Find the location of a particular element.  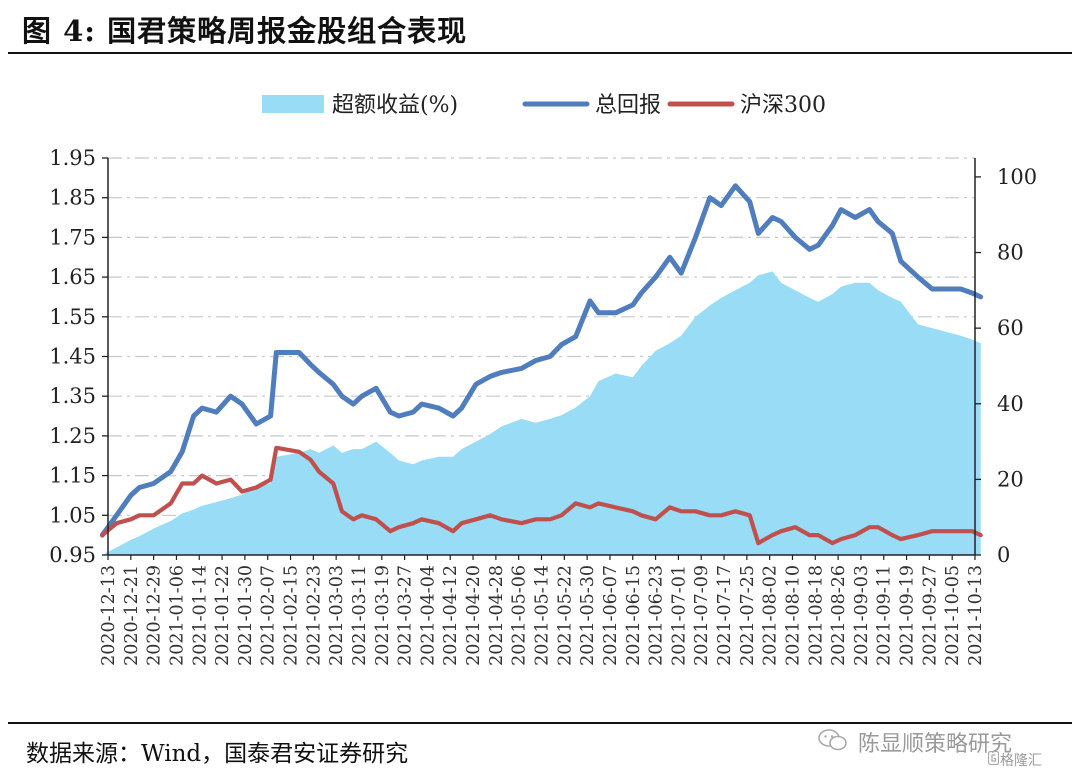

y-right-tick-label: 80 is located at coordinates (1010, 253).